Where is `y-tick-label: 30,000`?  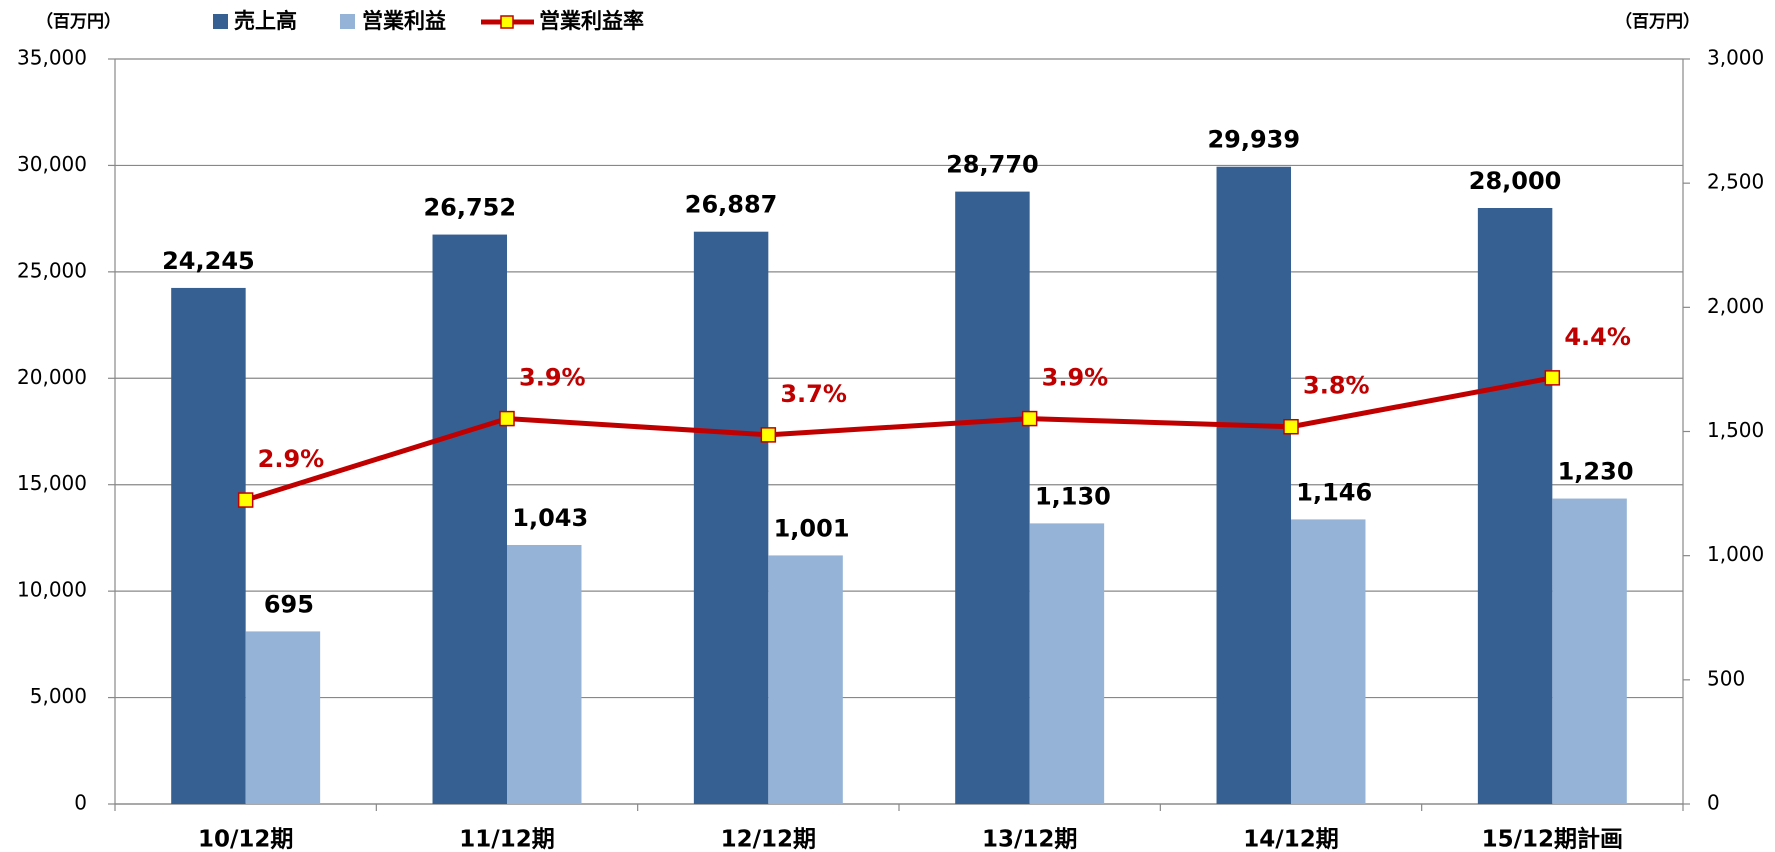
y-tick-label: 30,000 is located at coordinates (52, 164).